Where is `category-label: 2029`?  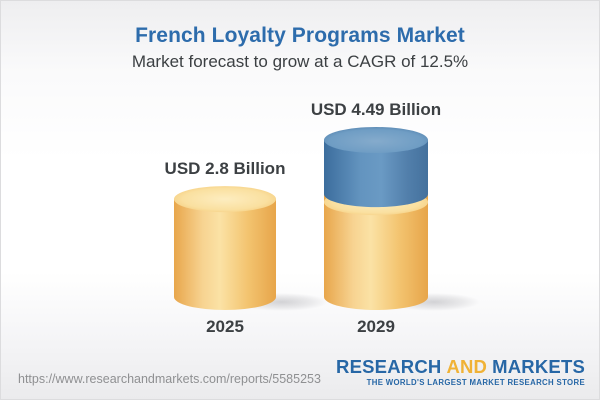 category-label: 2029 is located at coordinates (376, 326).